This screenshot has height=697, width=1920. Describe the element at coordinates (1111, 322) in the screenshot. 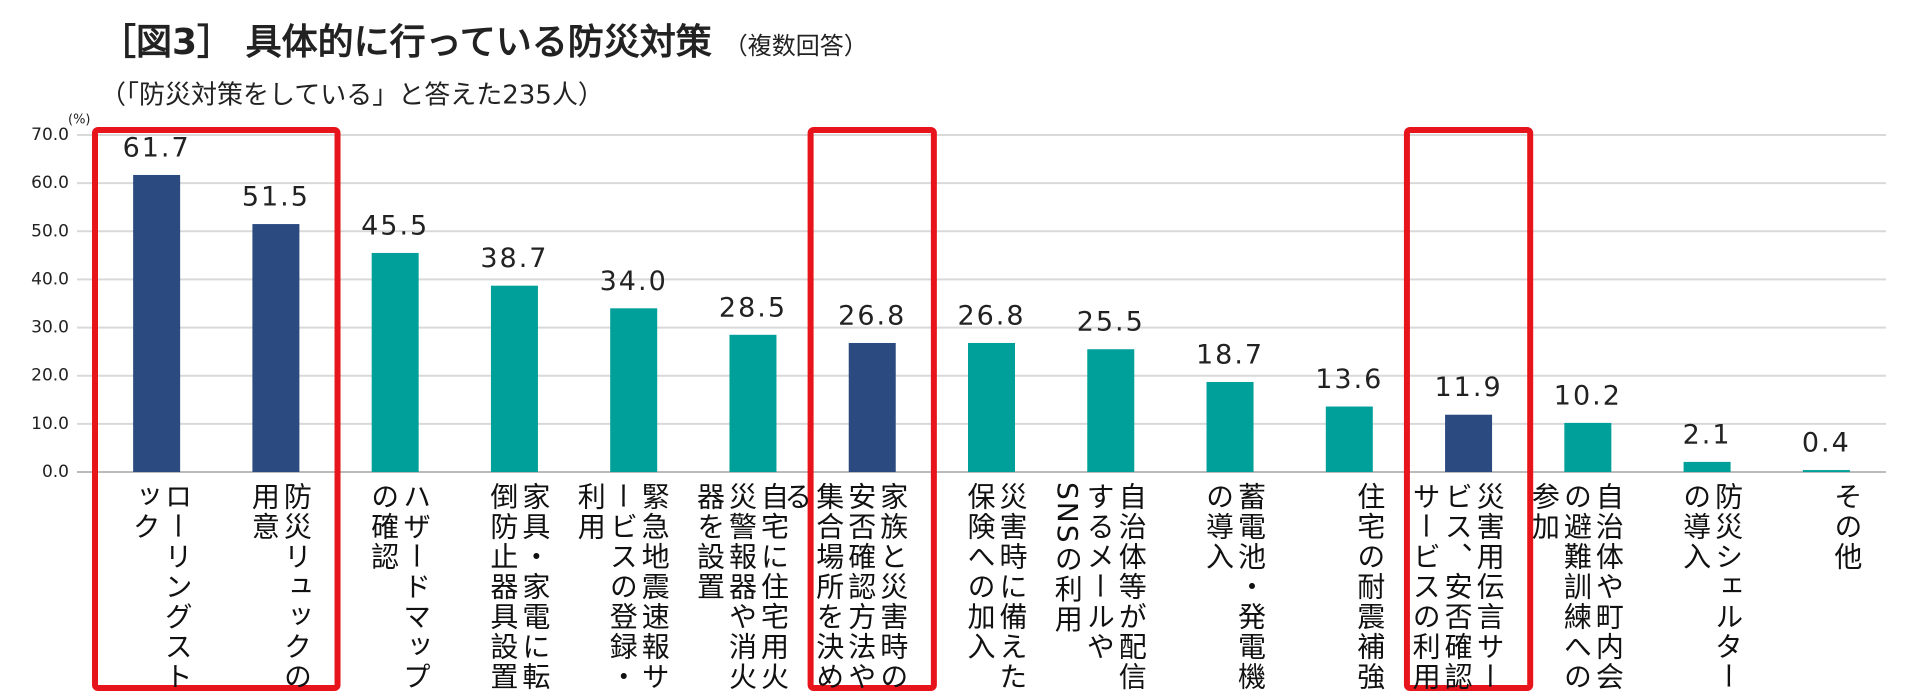

I see `value-label: 25.5` at that location.